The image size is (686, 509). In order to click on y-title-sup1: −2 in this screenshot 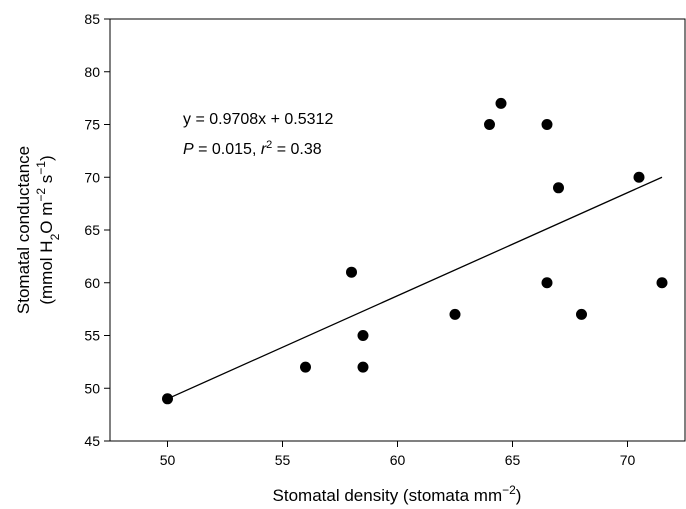, I will do `click(41, 195)`.